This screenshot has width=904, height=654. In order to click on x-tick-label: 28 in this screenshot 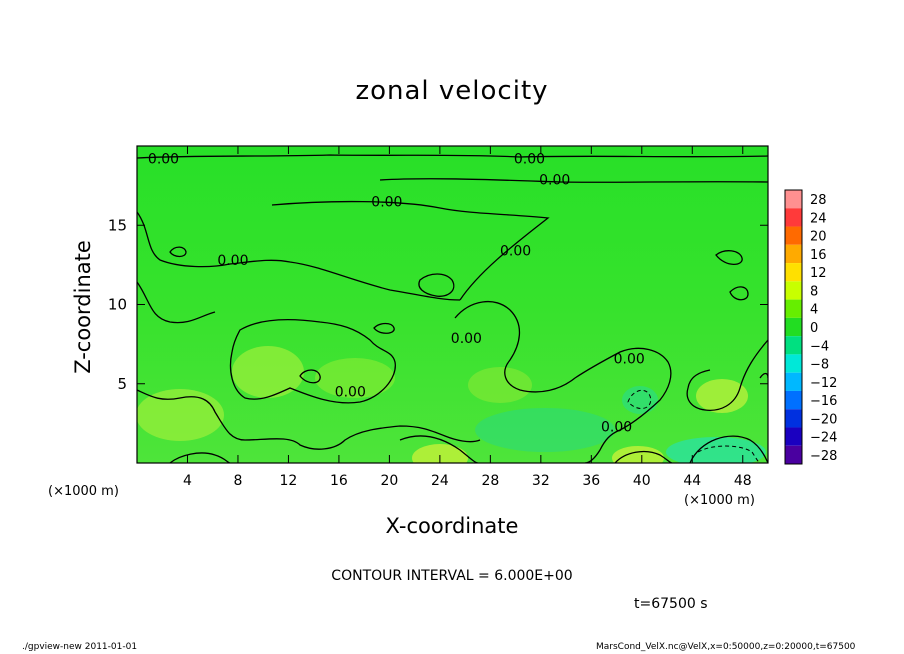, I will do `click(490, 481)`.